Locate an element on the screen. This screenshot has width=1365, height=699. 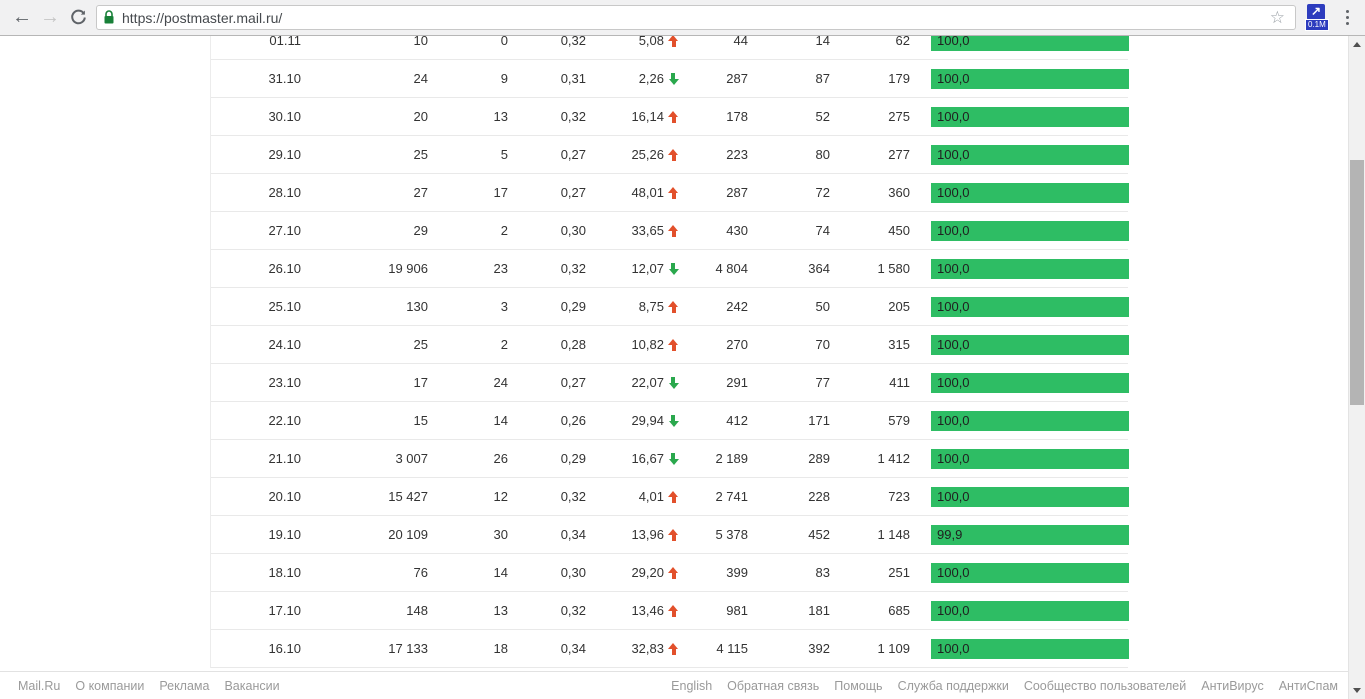
back-button: ← is located at coordinates (22, 18).